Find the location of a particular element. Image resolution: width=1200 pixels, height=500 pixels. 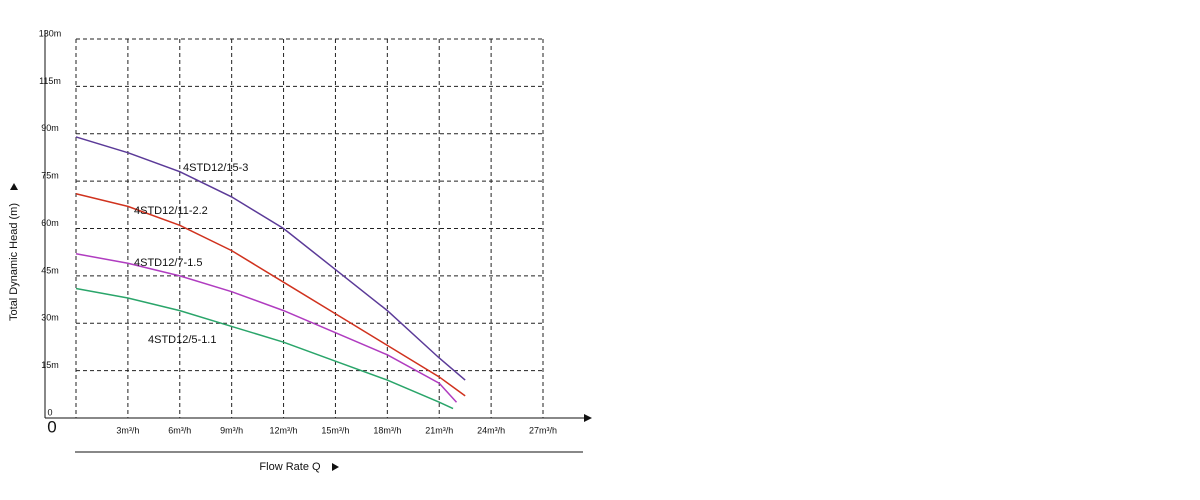

y-axis-title: Total Dynamic Head (m) is located at coordinates (14, 262).